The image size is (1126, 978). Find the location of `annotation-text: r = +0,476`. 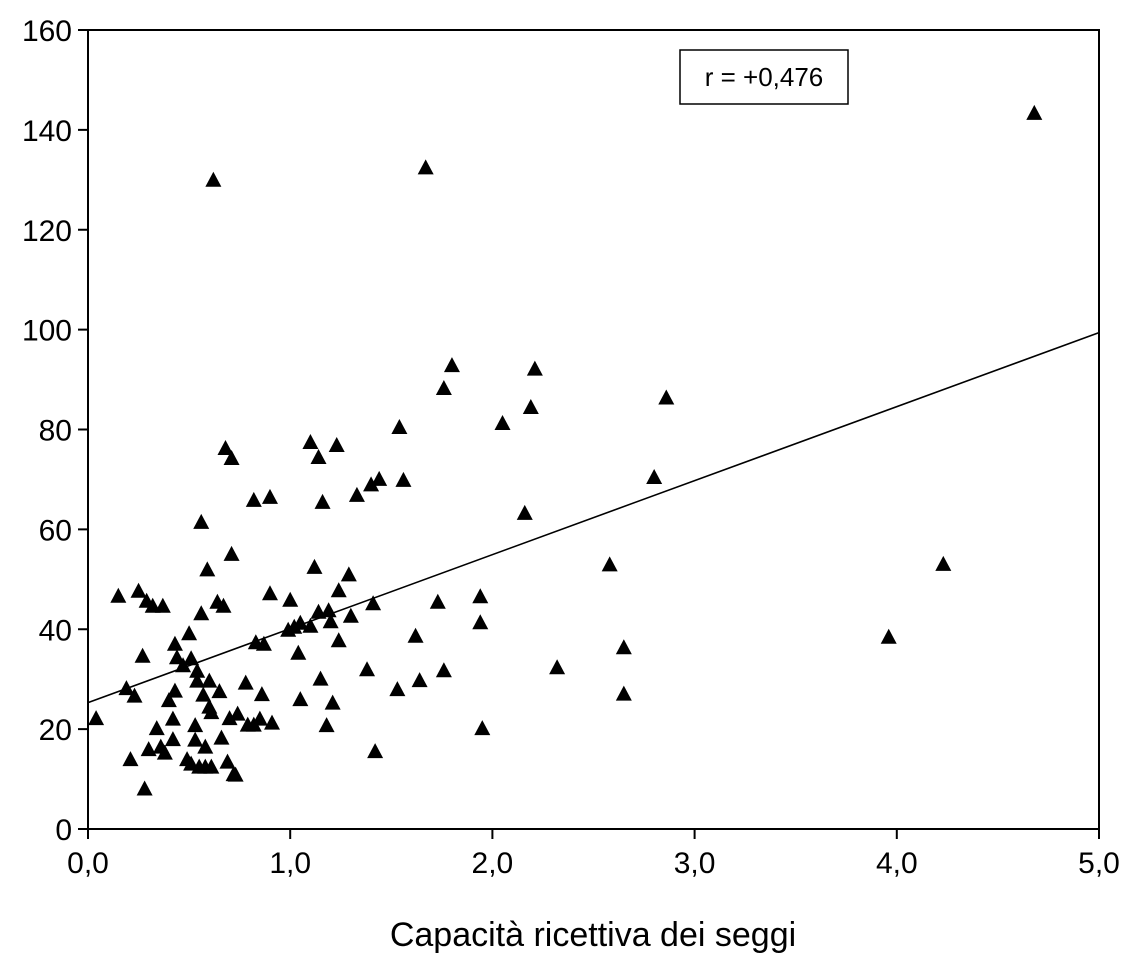

annotation-text: r = +0,476 is located at coordinates (764, 77).